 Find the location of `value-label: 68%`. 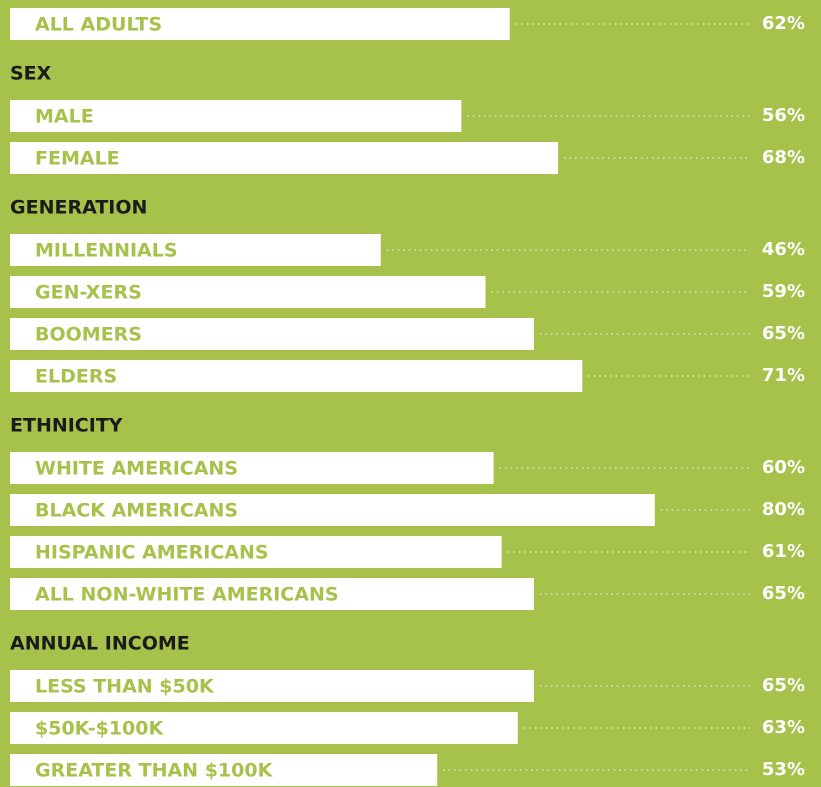

value-label: 68% is located at coordinates (783, 157).